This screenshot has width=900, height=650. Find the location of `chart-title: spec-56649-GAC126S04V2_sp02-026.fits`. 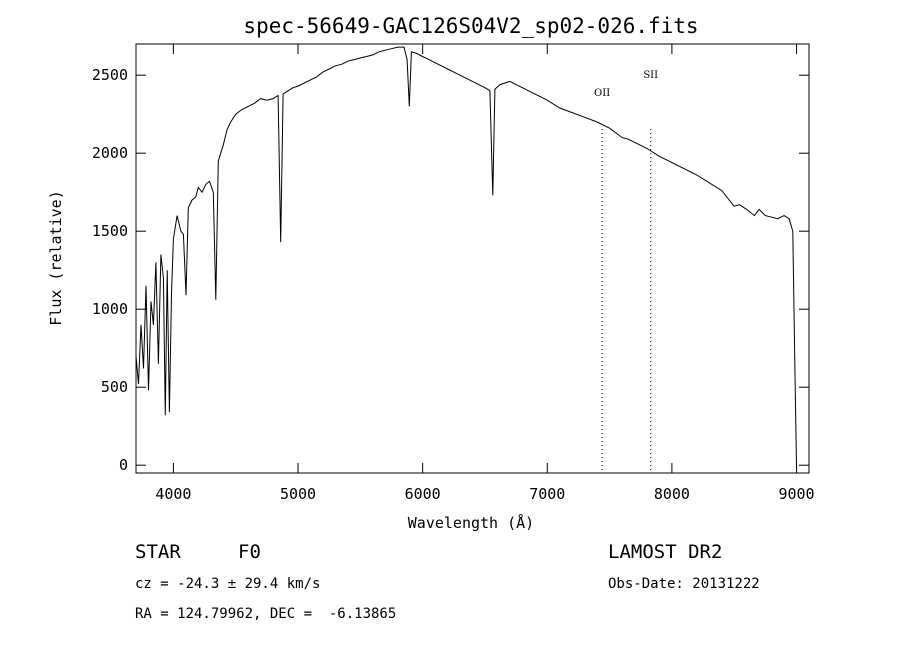

chart-title: spec-56649-GAC126S04V2_sp02-026.fits is located at coordinates (470, 26).